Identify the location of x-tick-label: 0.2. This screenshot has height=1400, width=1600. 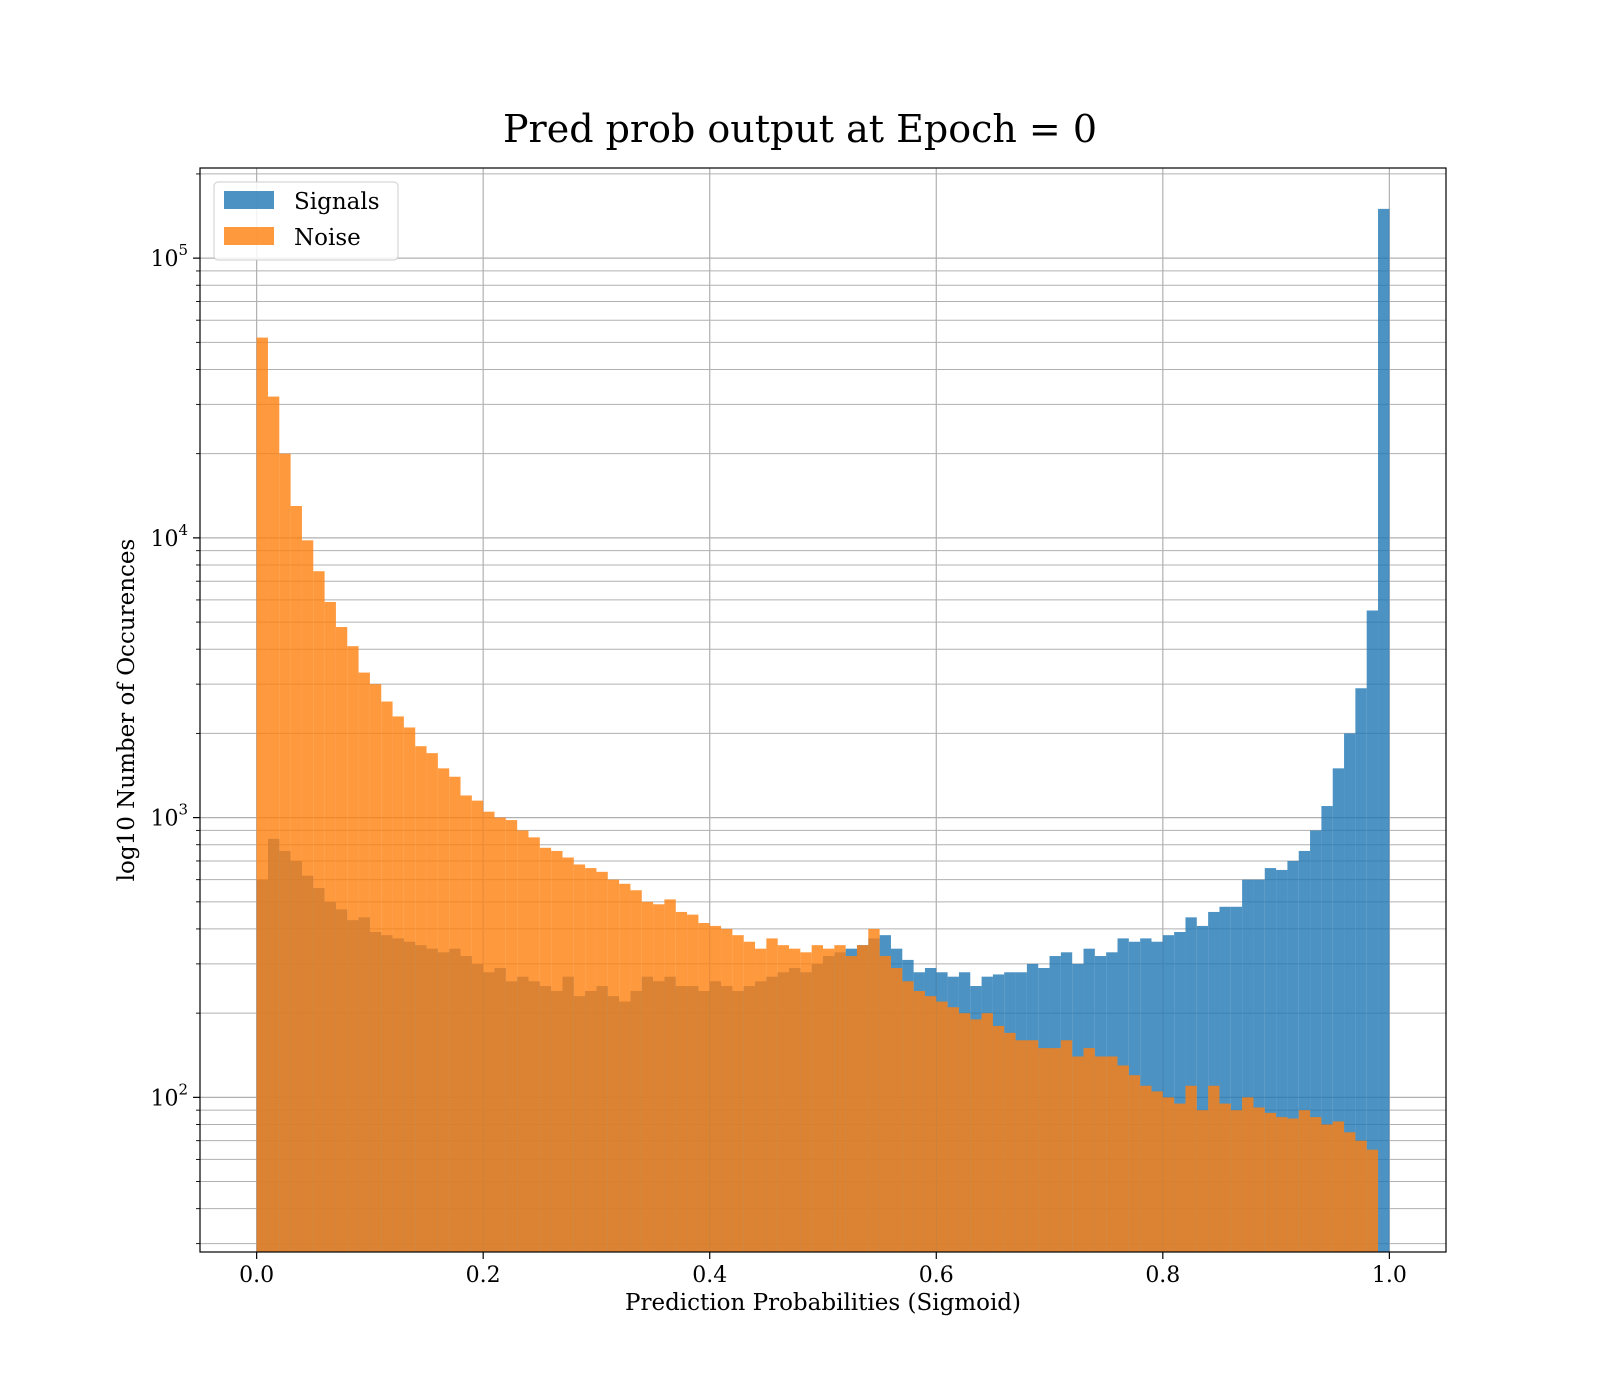
(483, 1275).